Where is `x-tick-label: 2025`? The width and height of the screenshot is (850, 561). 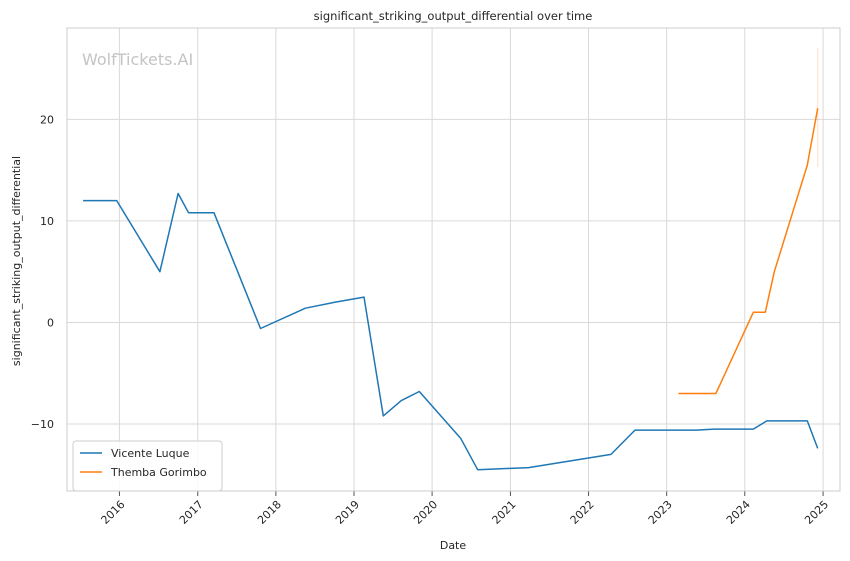
x-tick-label: 2025 is located at coordinates (816, 512).